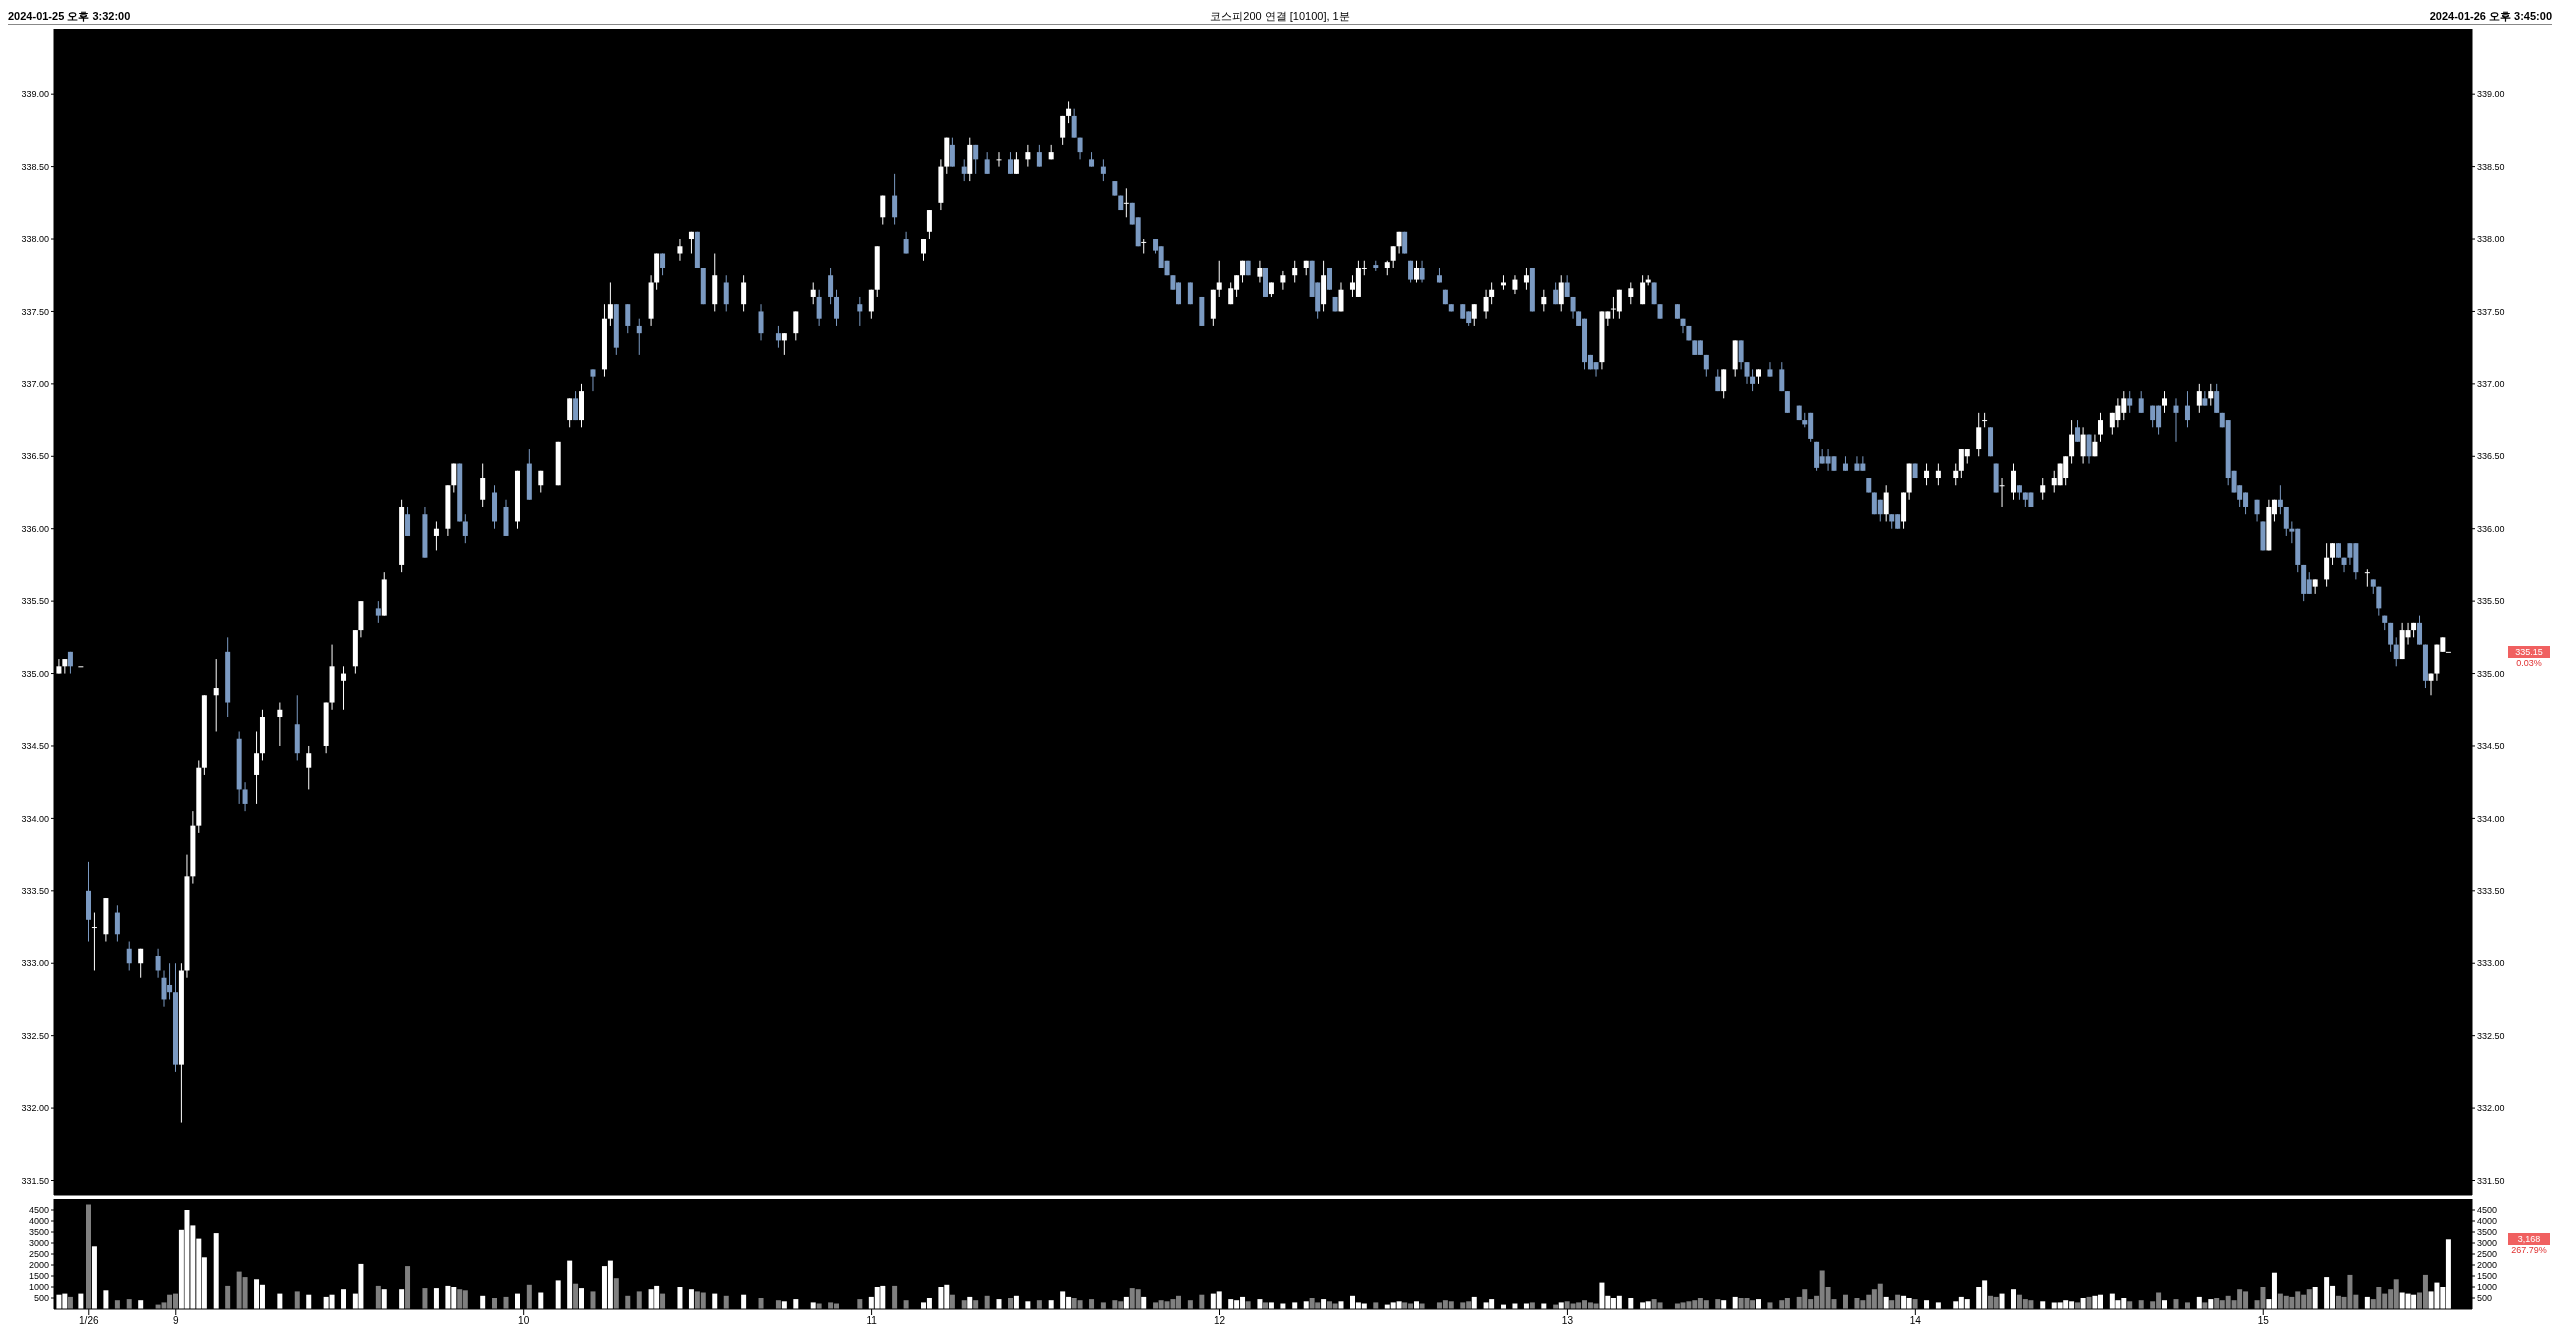 This screenshot has height=1328, width=2560. I want to click on y-tick-label: 337.00, so click(35, 384).